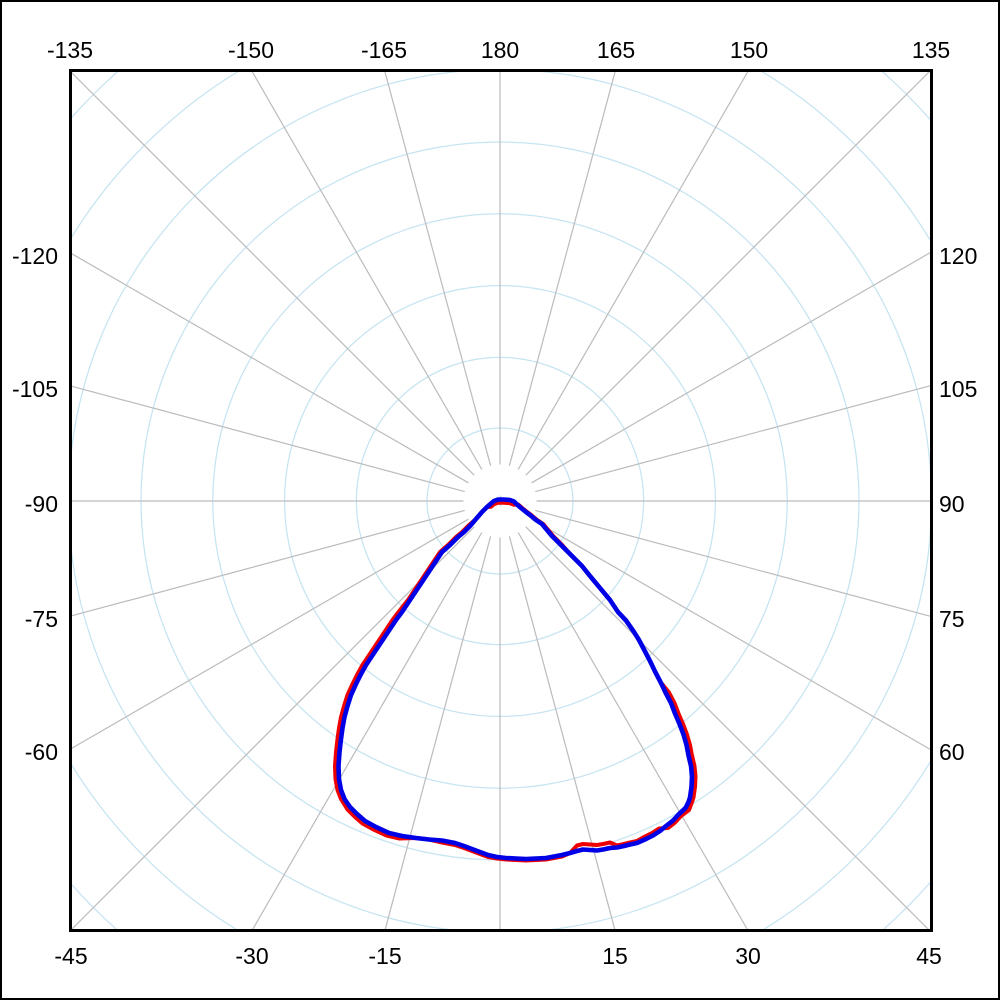 Image resolution: width=1000 pixels, height=1005 pixels. I want to click on svg-text: -105, so click(35, 389).